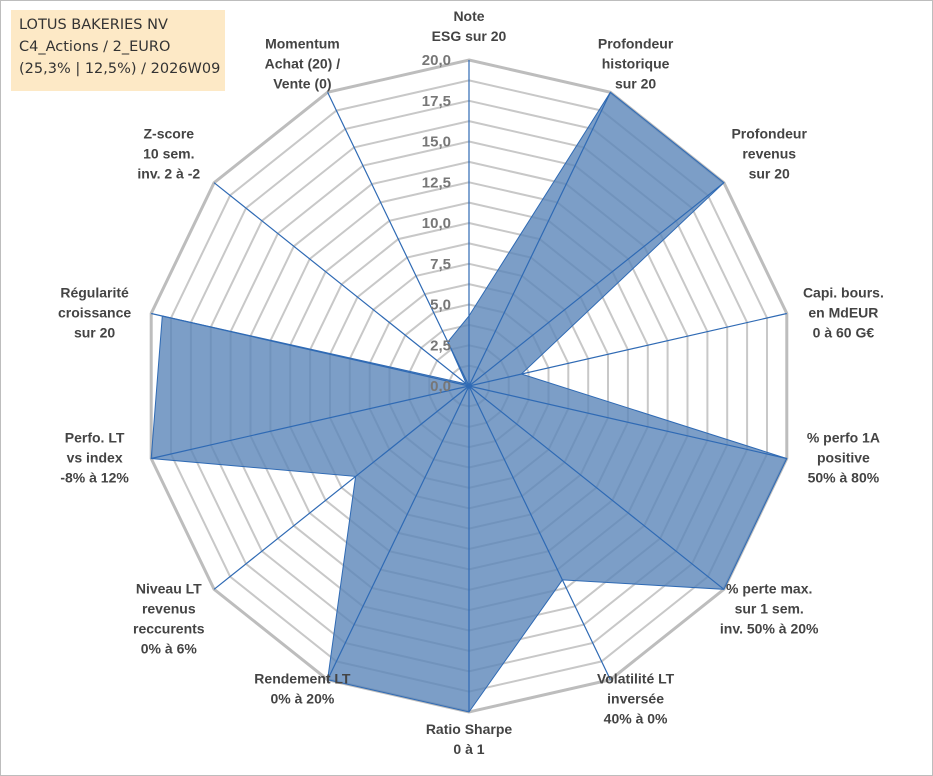  Describe the element at coordinates (436, 101) in the screenshot. I see `tick-label: 17,5` at that location.